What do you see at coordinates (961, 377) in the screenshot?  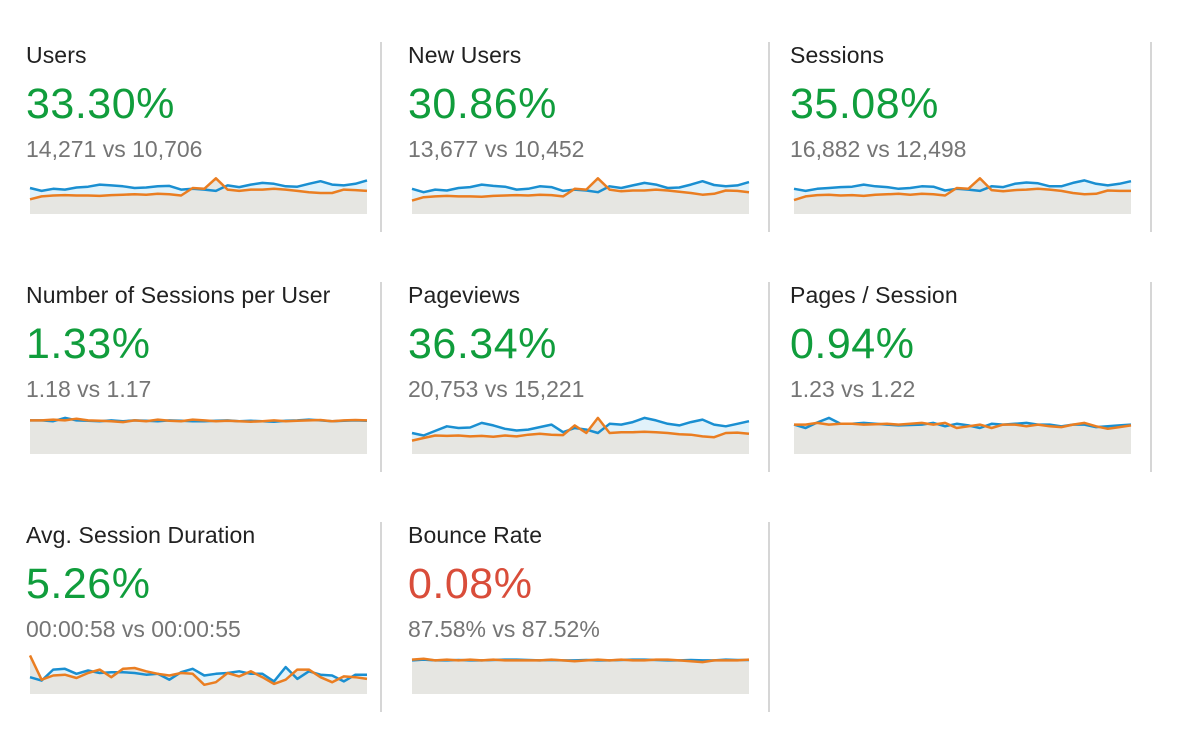 I see `metric-tile-pages-per-session: Pages / Session 0.94% 1.23 vs 1.22` at bounding box center [961, 377].